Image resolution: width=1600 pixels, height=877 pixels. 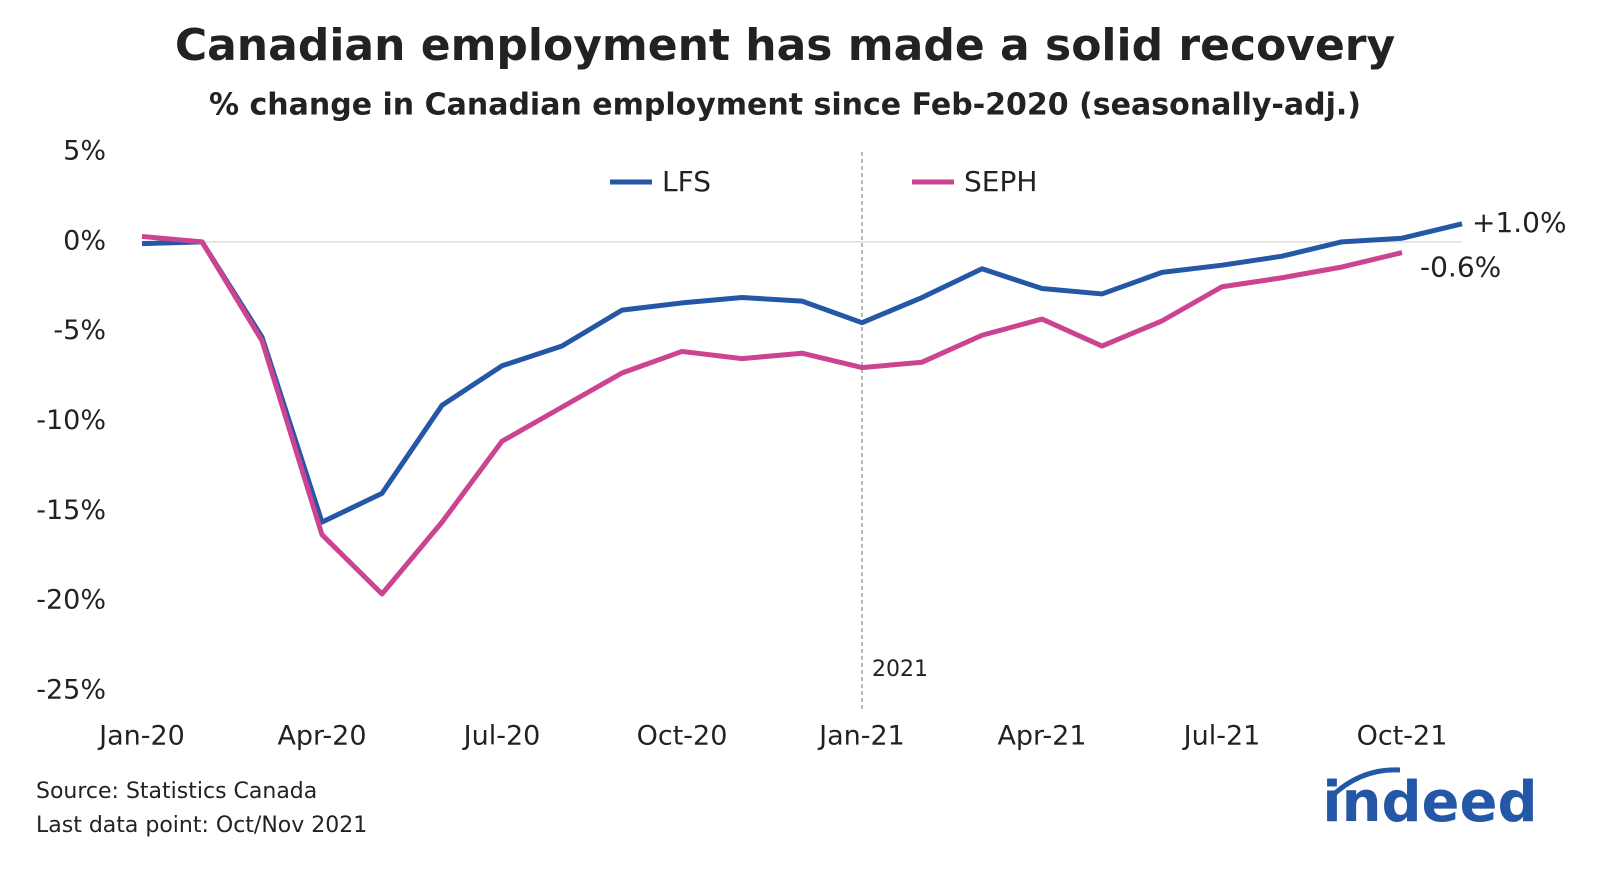 I want to click on y-tick-label: 0%, so click(x=84, y=240).